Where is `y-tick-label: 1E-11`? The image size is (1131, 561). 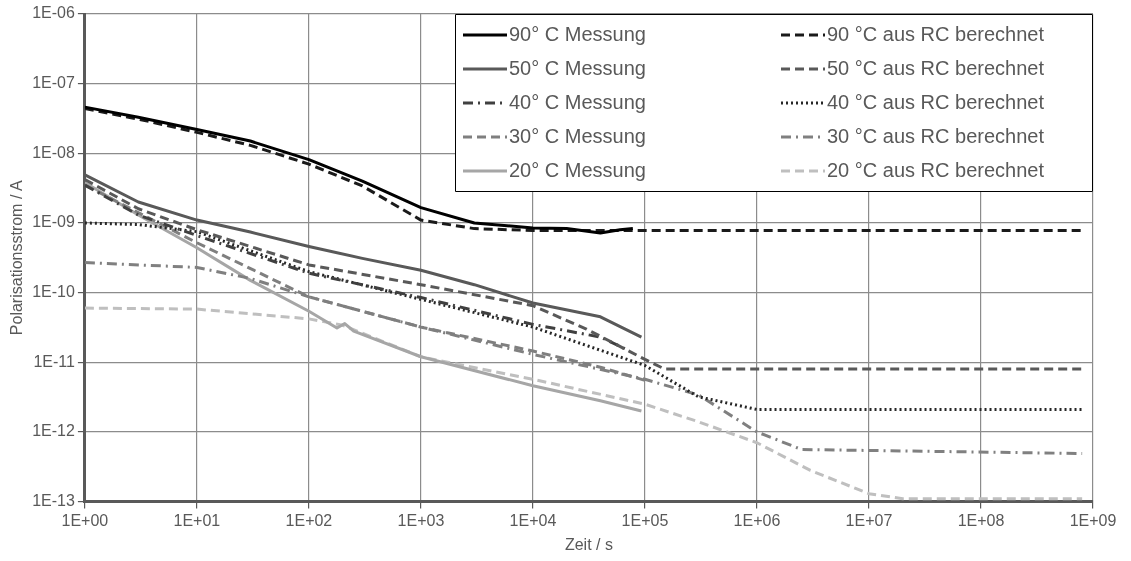 y-tick-label: 1E-11 is located at coordinates (54, 361).